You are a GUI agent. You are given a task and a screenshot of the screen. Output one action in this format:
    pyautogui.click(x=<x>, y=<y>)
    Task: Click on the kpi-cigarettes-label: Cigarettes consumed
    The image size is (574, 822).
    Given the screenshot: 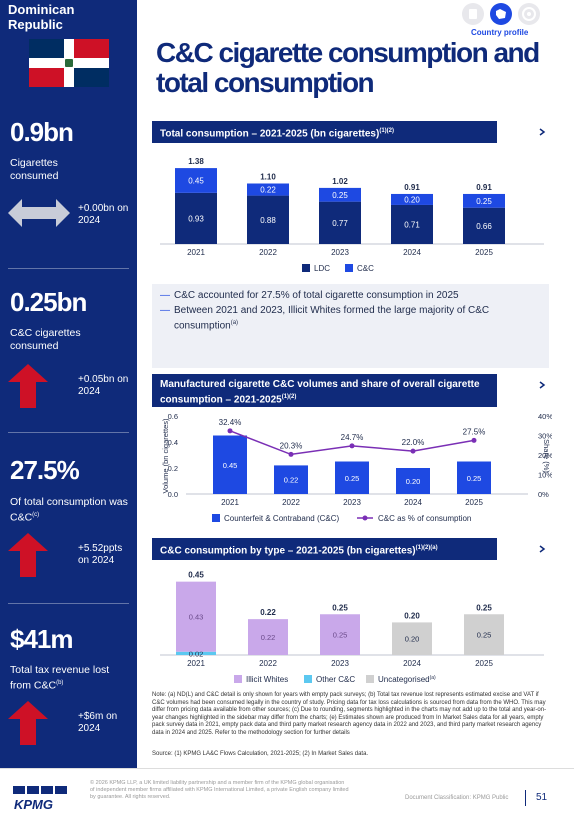 What is the action you would take?
    pyautogui.click(x=34, y=169)
    